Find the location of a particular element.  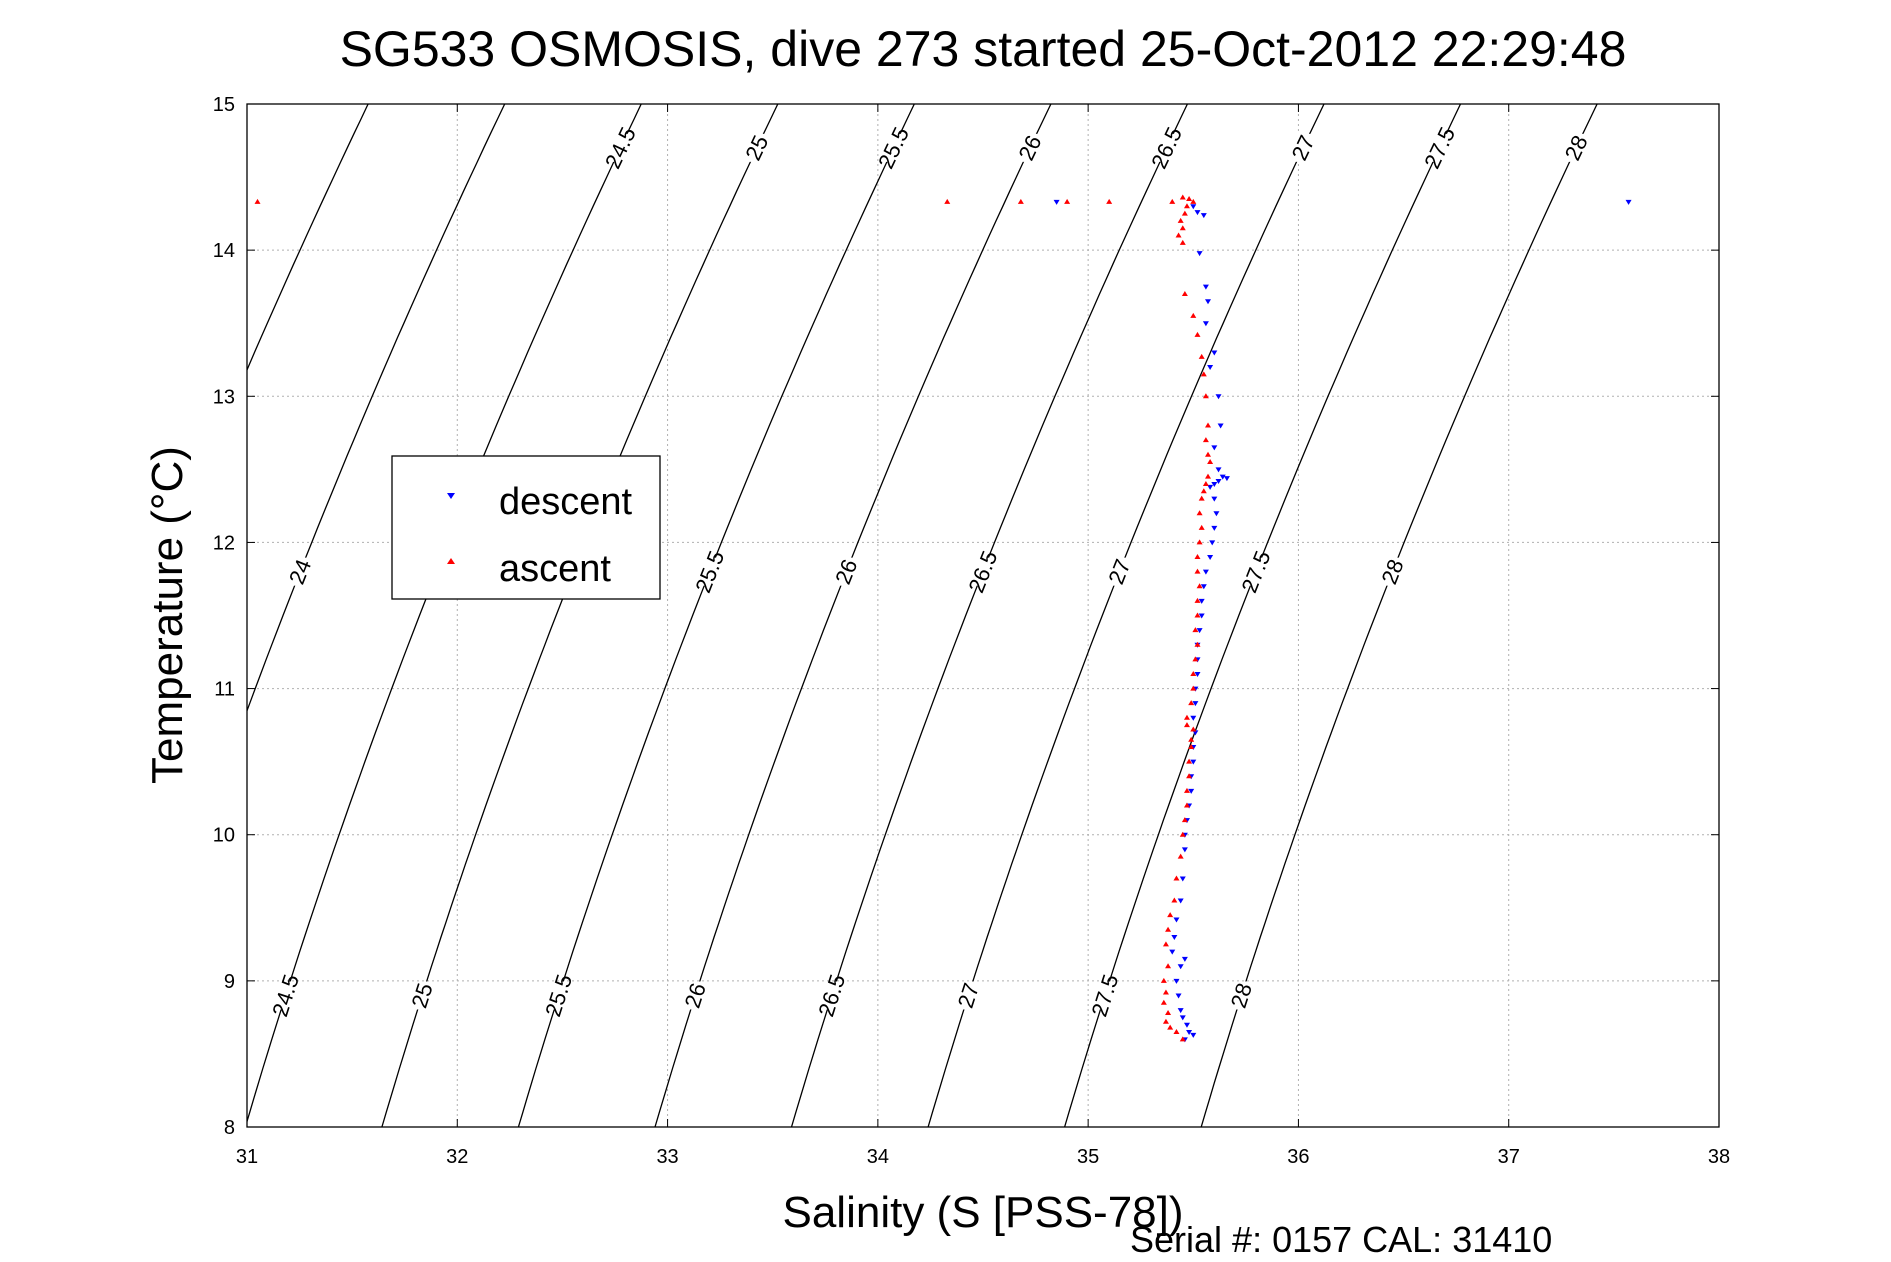

legend-box is located at coordinates (526, 527).